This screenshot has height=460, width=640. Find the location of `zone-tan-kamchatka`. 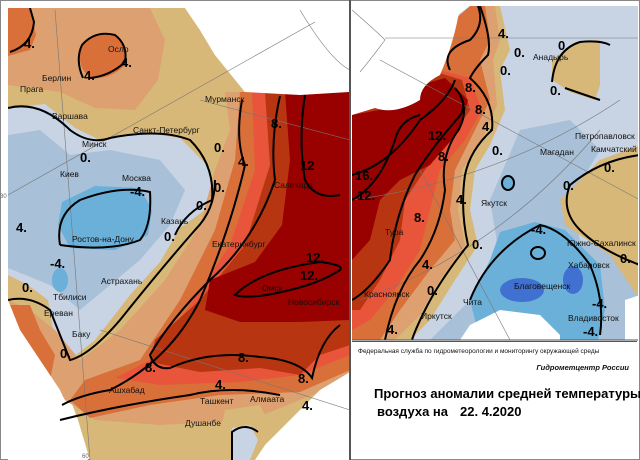

zone-tan-kamchatka is located at coordinates (599, 221).